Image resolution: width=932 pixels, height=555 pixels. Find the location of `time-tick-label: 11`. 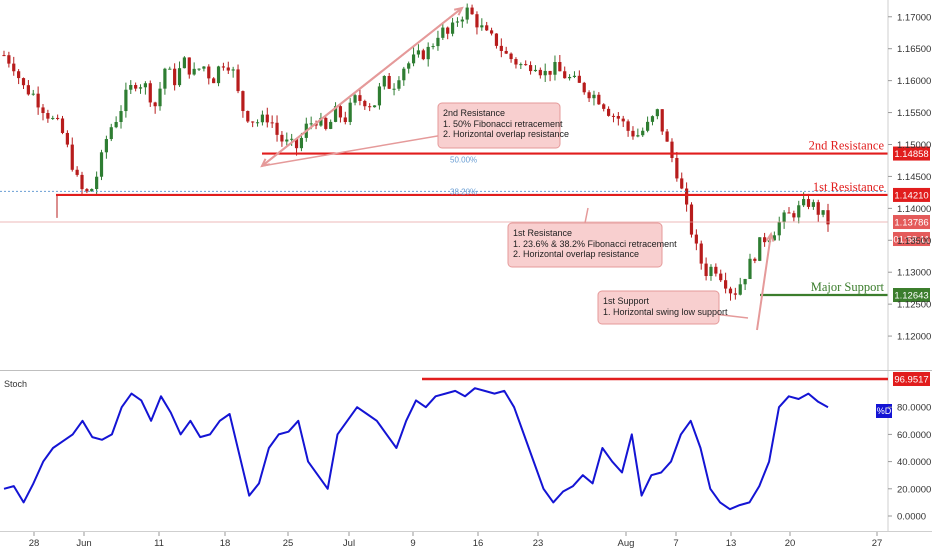

time-tick-label: 11 is located at coordinates (159, 543).